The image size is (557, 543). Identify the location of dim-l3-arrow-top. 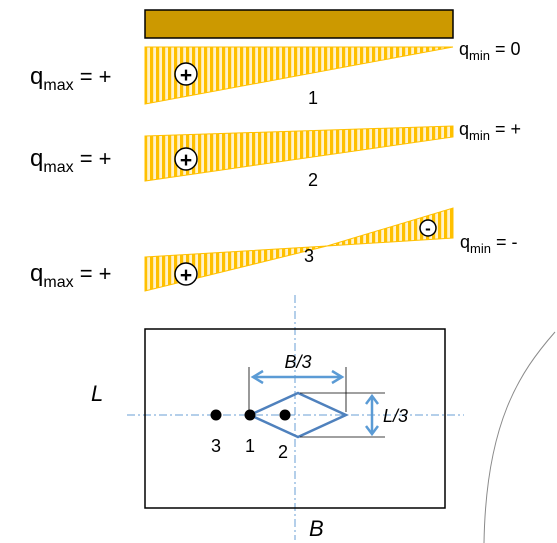
(372, 399).